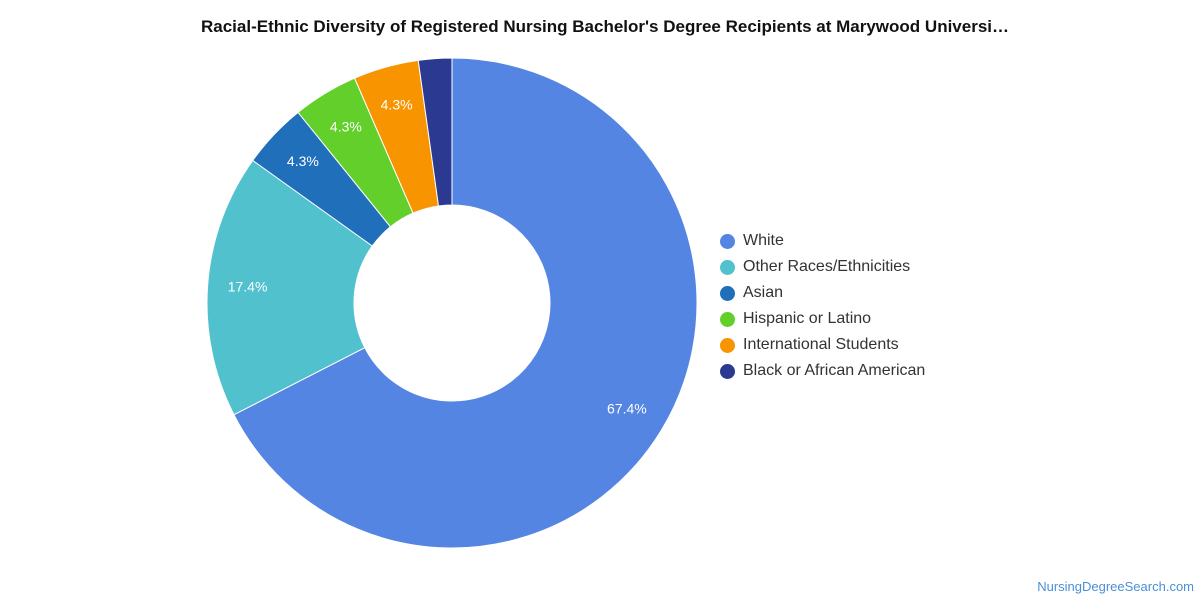 Image resolution: width=1200 pixels, height=600 pixels. What do you see at coordinates (822, 241) in the screenshot?
I see `legend-item-white: White` at bounding box center [822, 241].